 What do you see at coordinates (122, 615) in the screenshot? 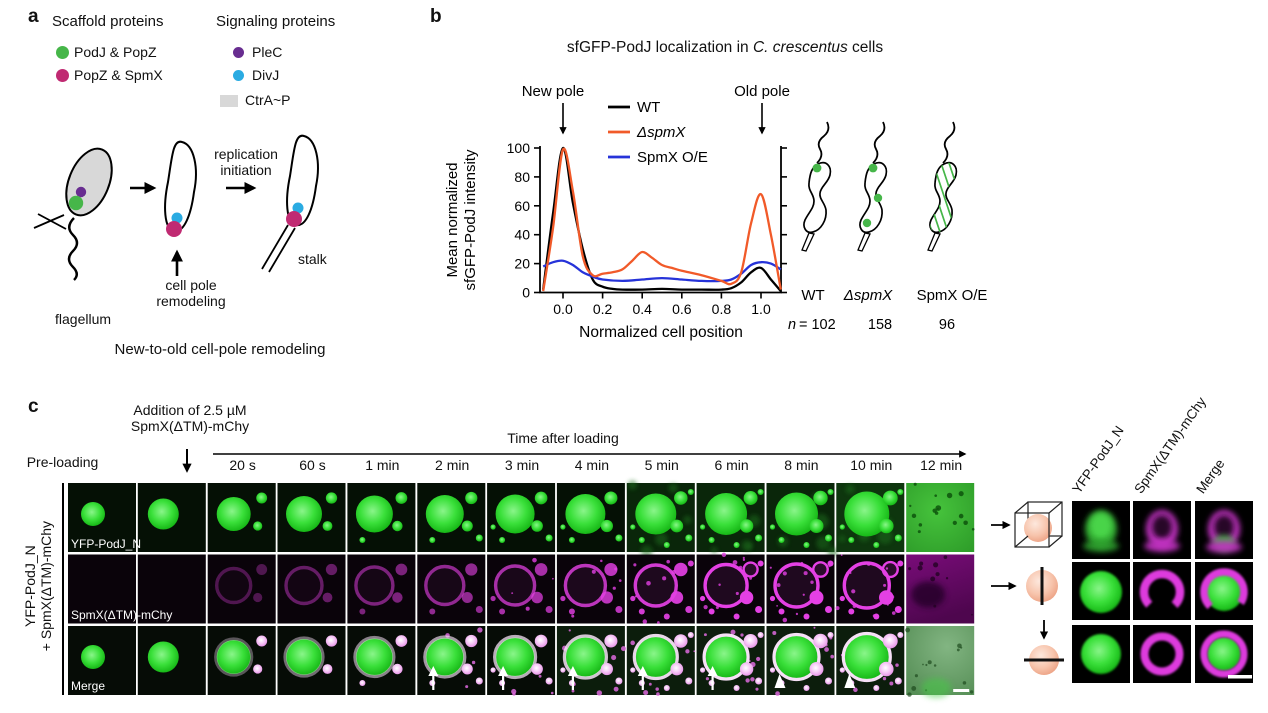
I see `row-label-spmx: SpmX(ΔTM)-mChy` at bounding box center [122, 615].